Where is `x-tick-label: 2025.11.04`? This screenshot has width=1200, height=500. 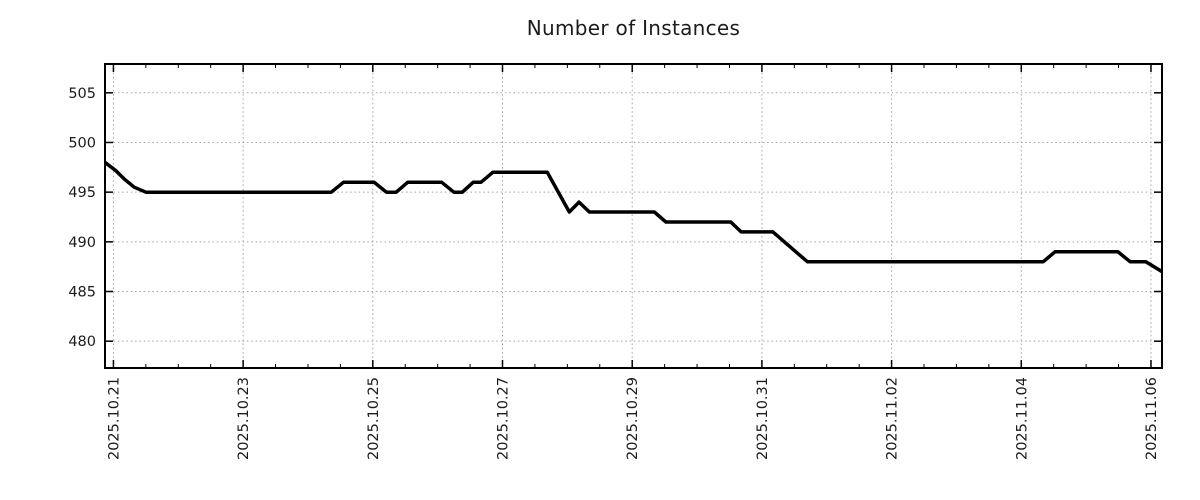
x-tick-label: 2025.11.04 is located at coordinates (1022, 418).